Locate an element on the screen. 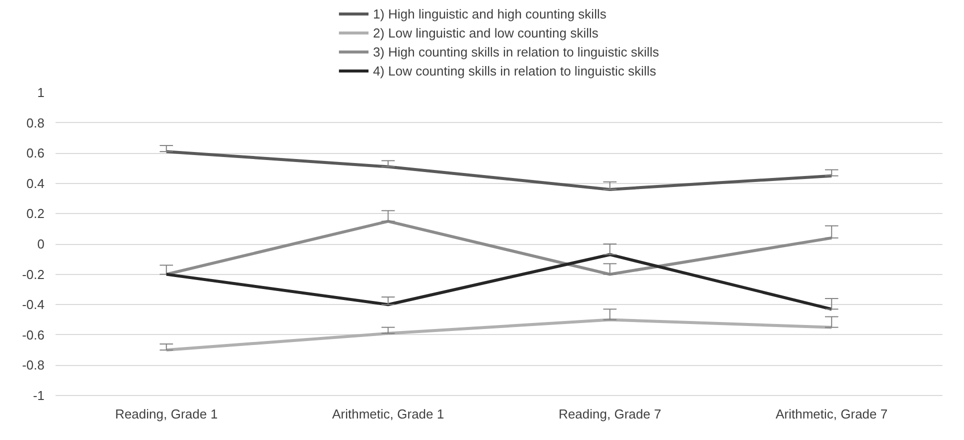 This screenshot has height=440, width=964. y-tick-label: -1 is located at coordinates (38, 395).